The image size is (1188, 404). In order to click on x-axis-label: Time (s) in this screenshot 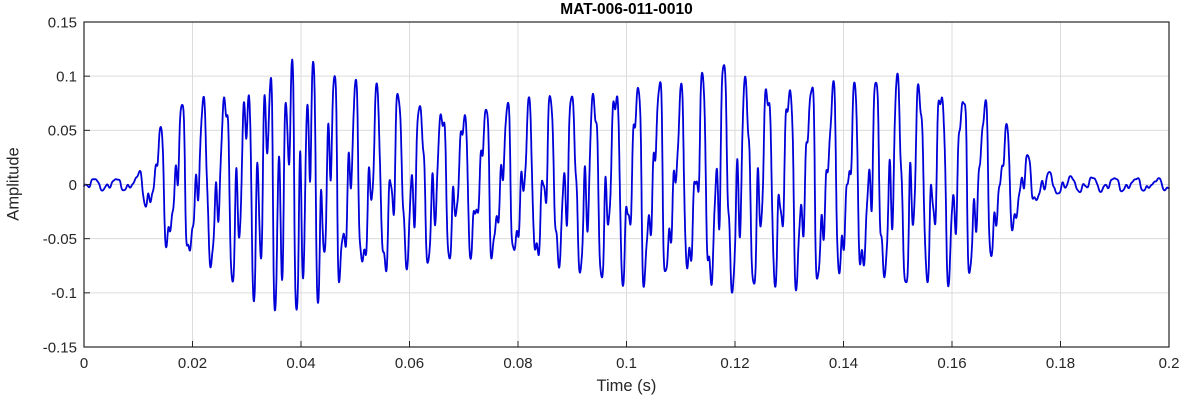, I will do `click(626, 386)`.